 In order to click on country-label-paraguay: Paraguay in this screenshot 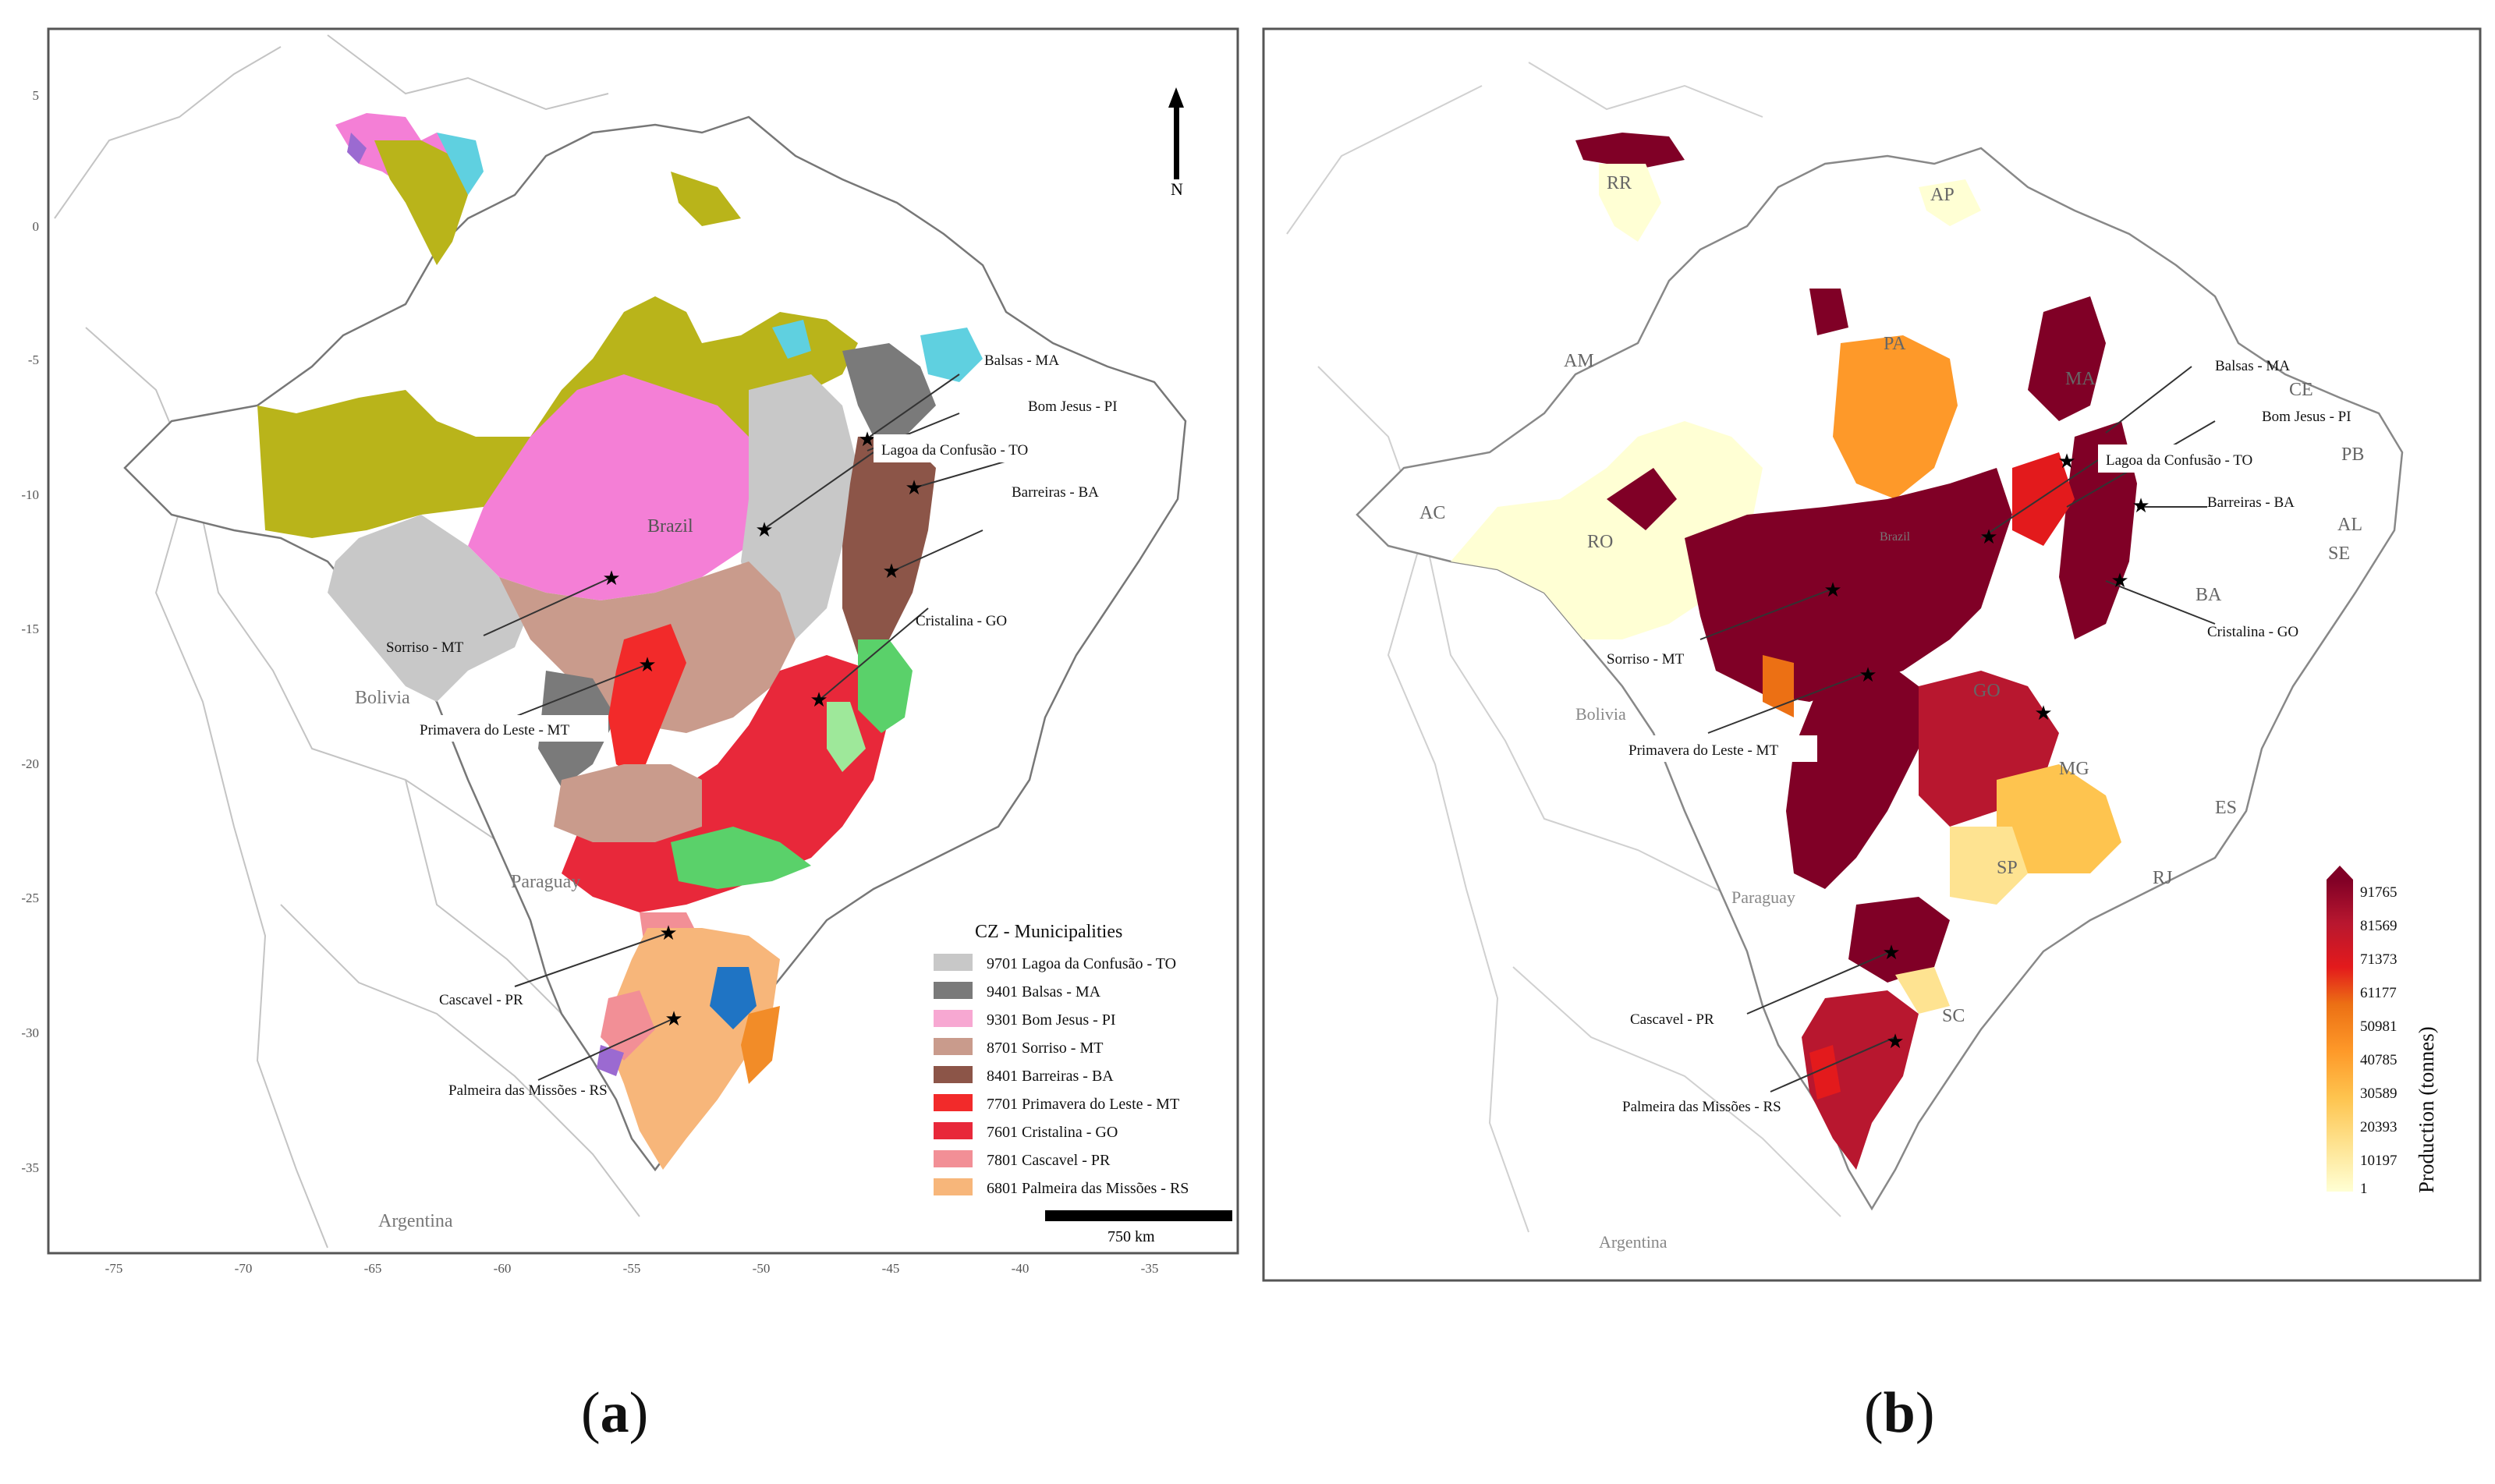, I will do `click(1763, 897)`.